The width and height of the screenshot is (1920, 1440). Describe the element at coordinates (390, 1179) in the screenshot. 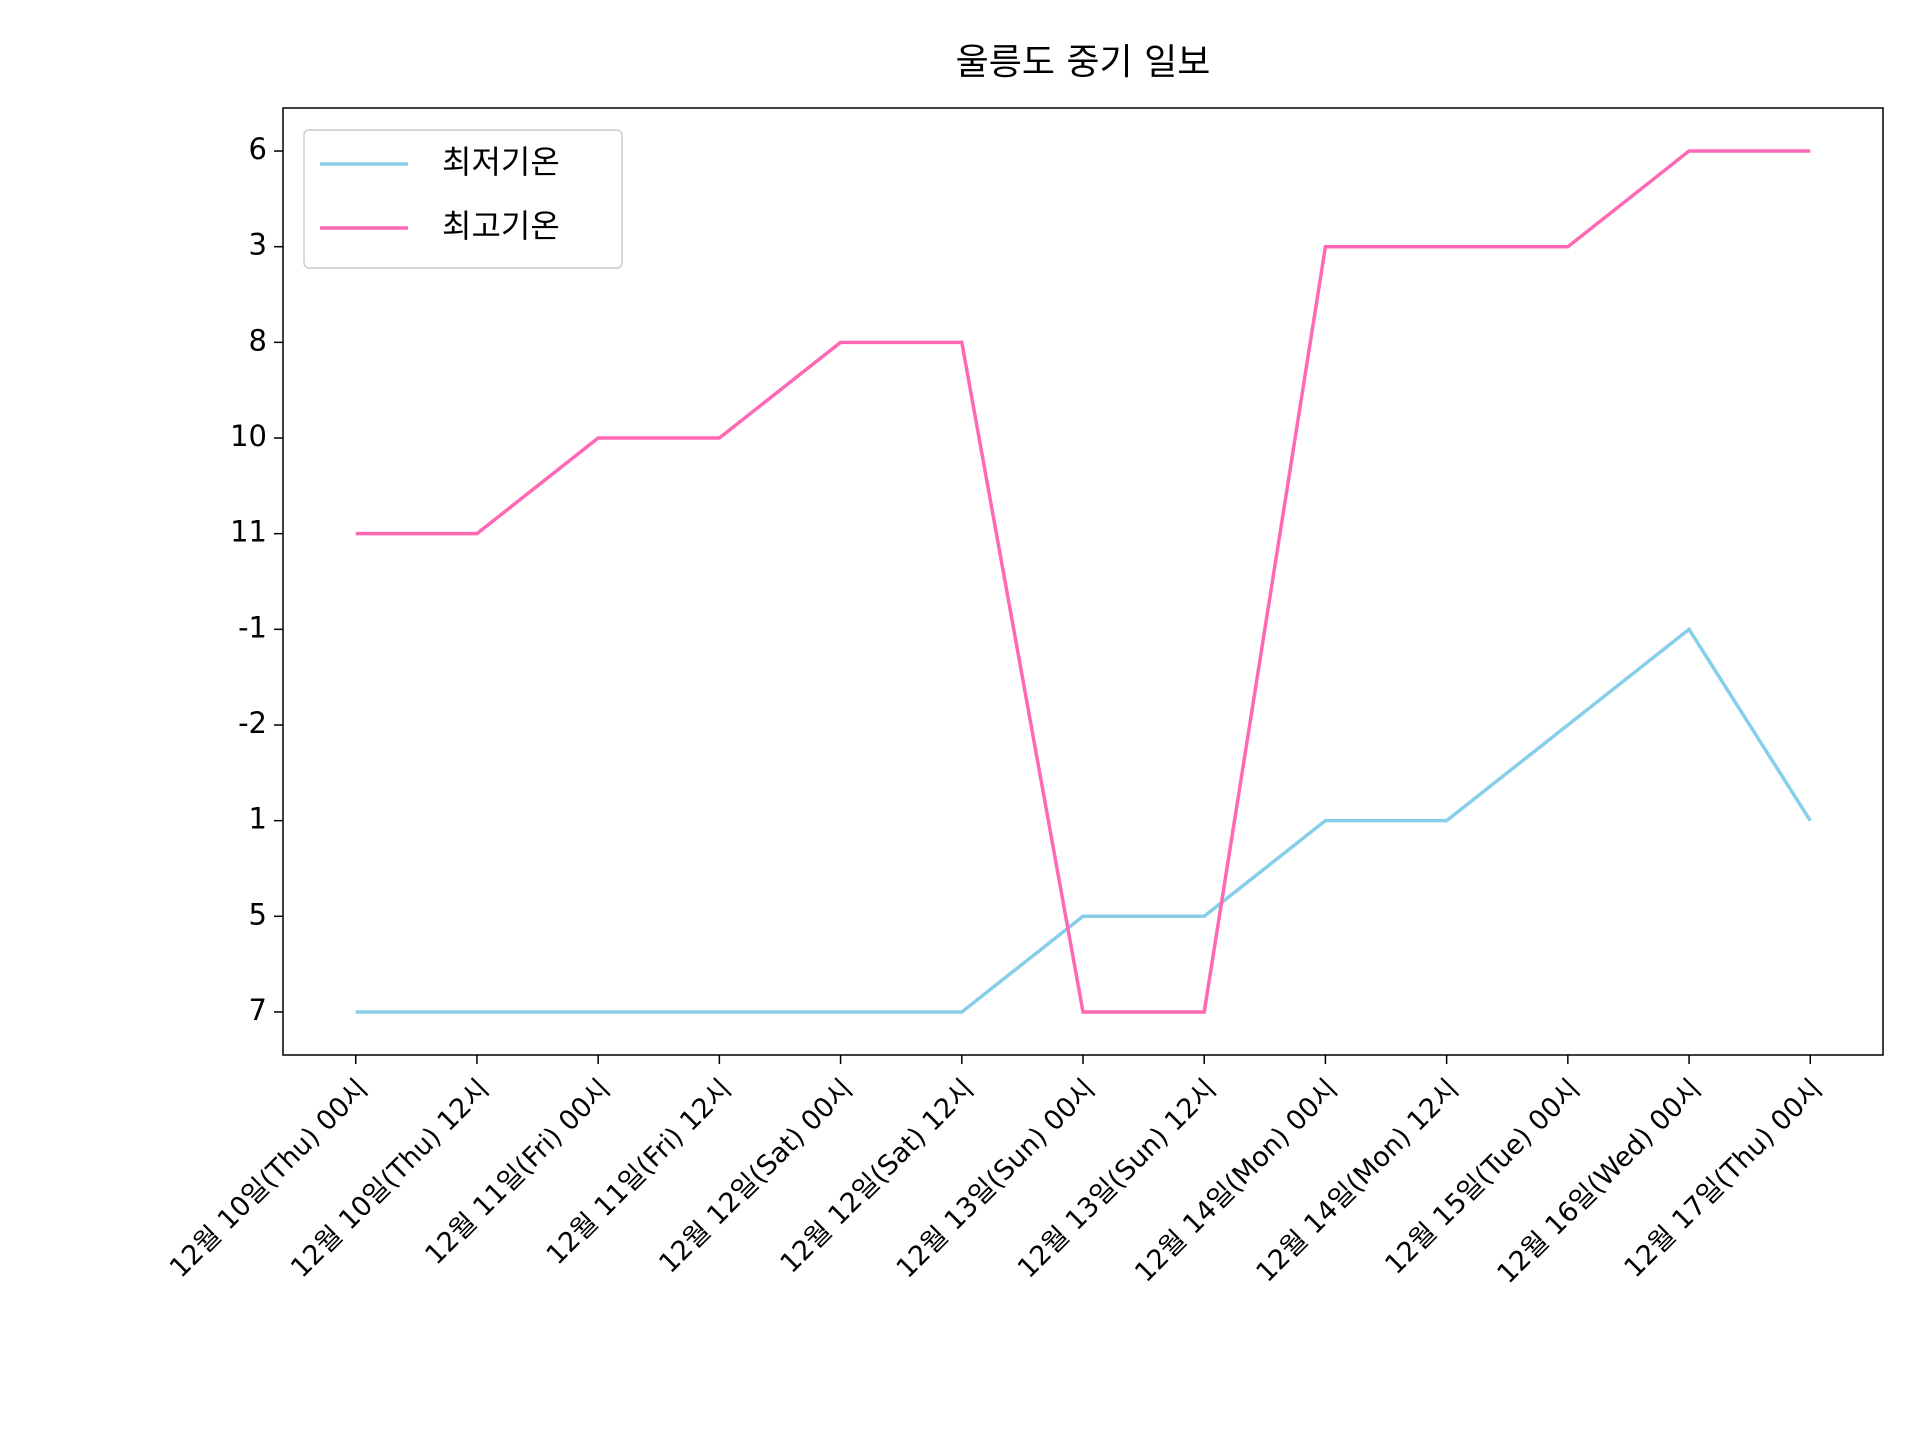

I see `x-tick-label: 12월 10일(Thu) 12시` at that location.